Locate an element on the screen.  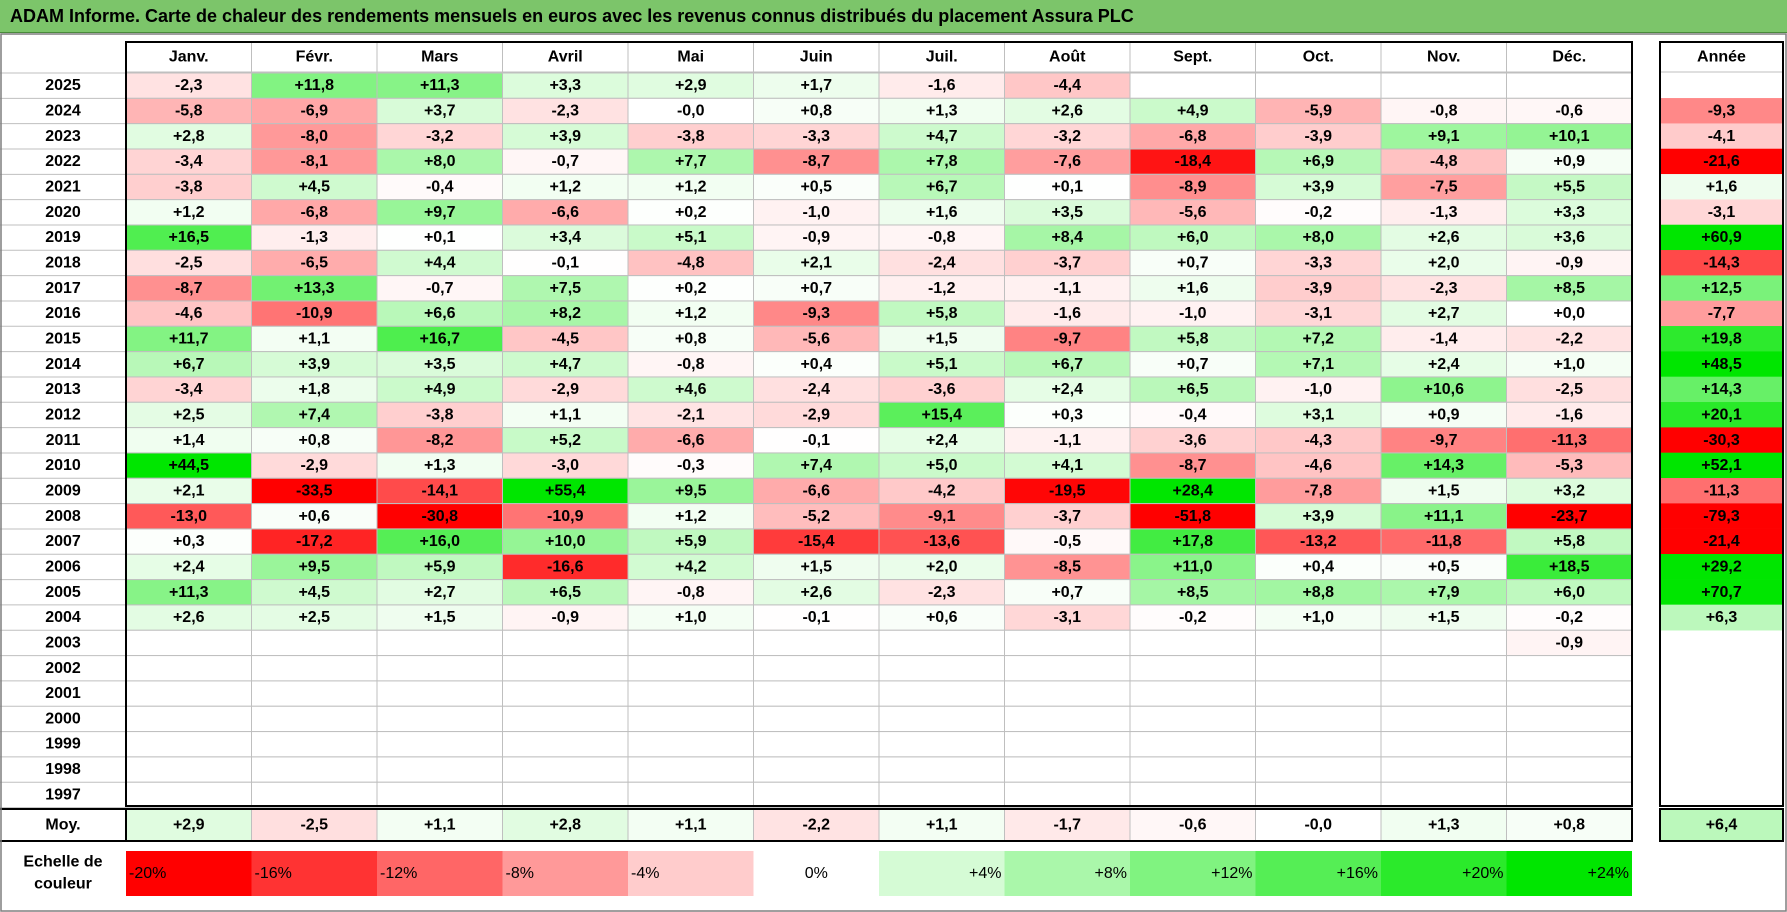
cell-value: +0,3 is located at coordinates (1067, 414).